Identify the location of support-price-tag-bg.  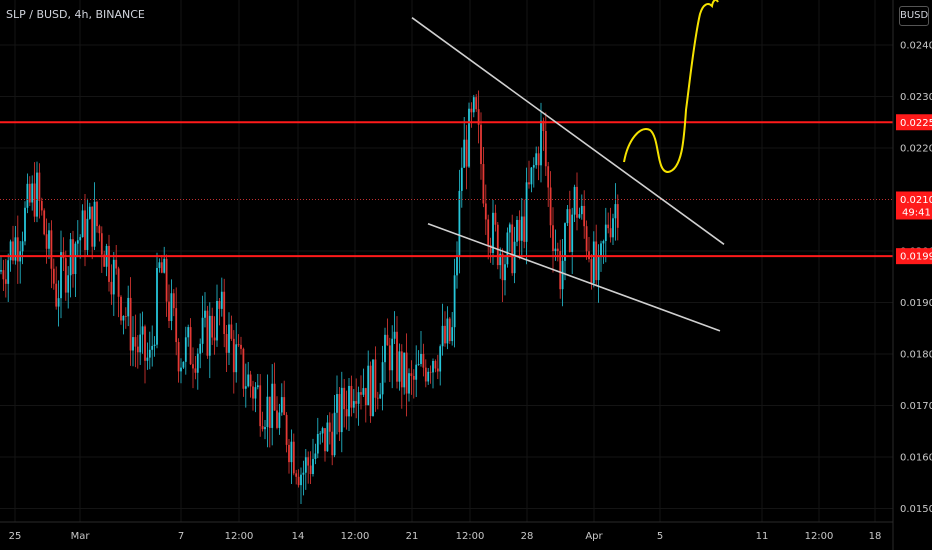
(914, 256).